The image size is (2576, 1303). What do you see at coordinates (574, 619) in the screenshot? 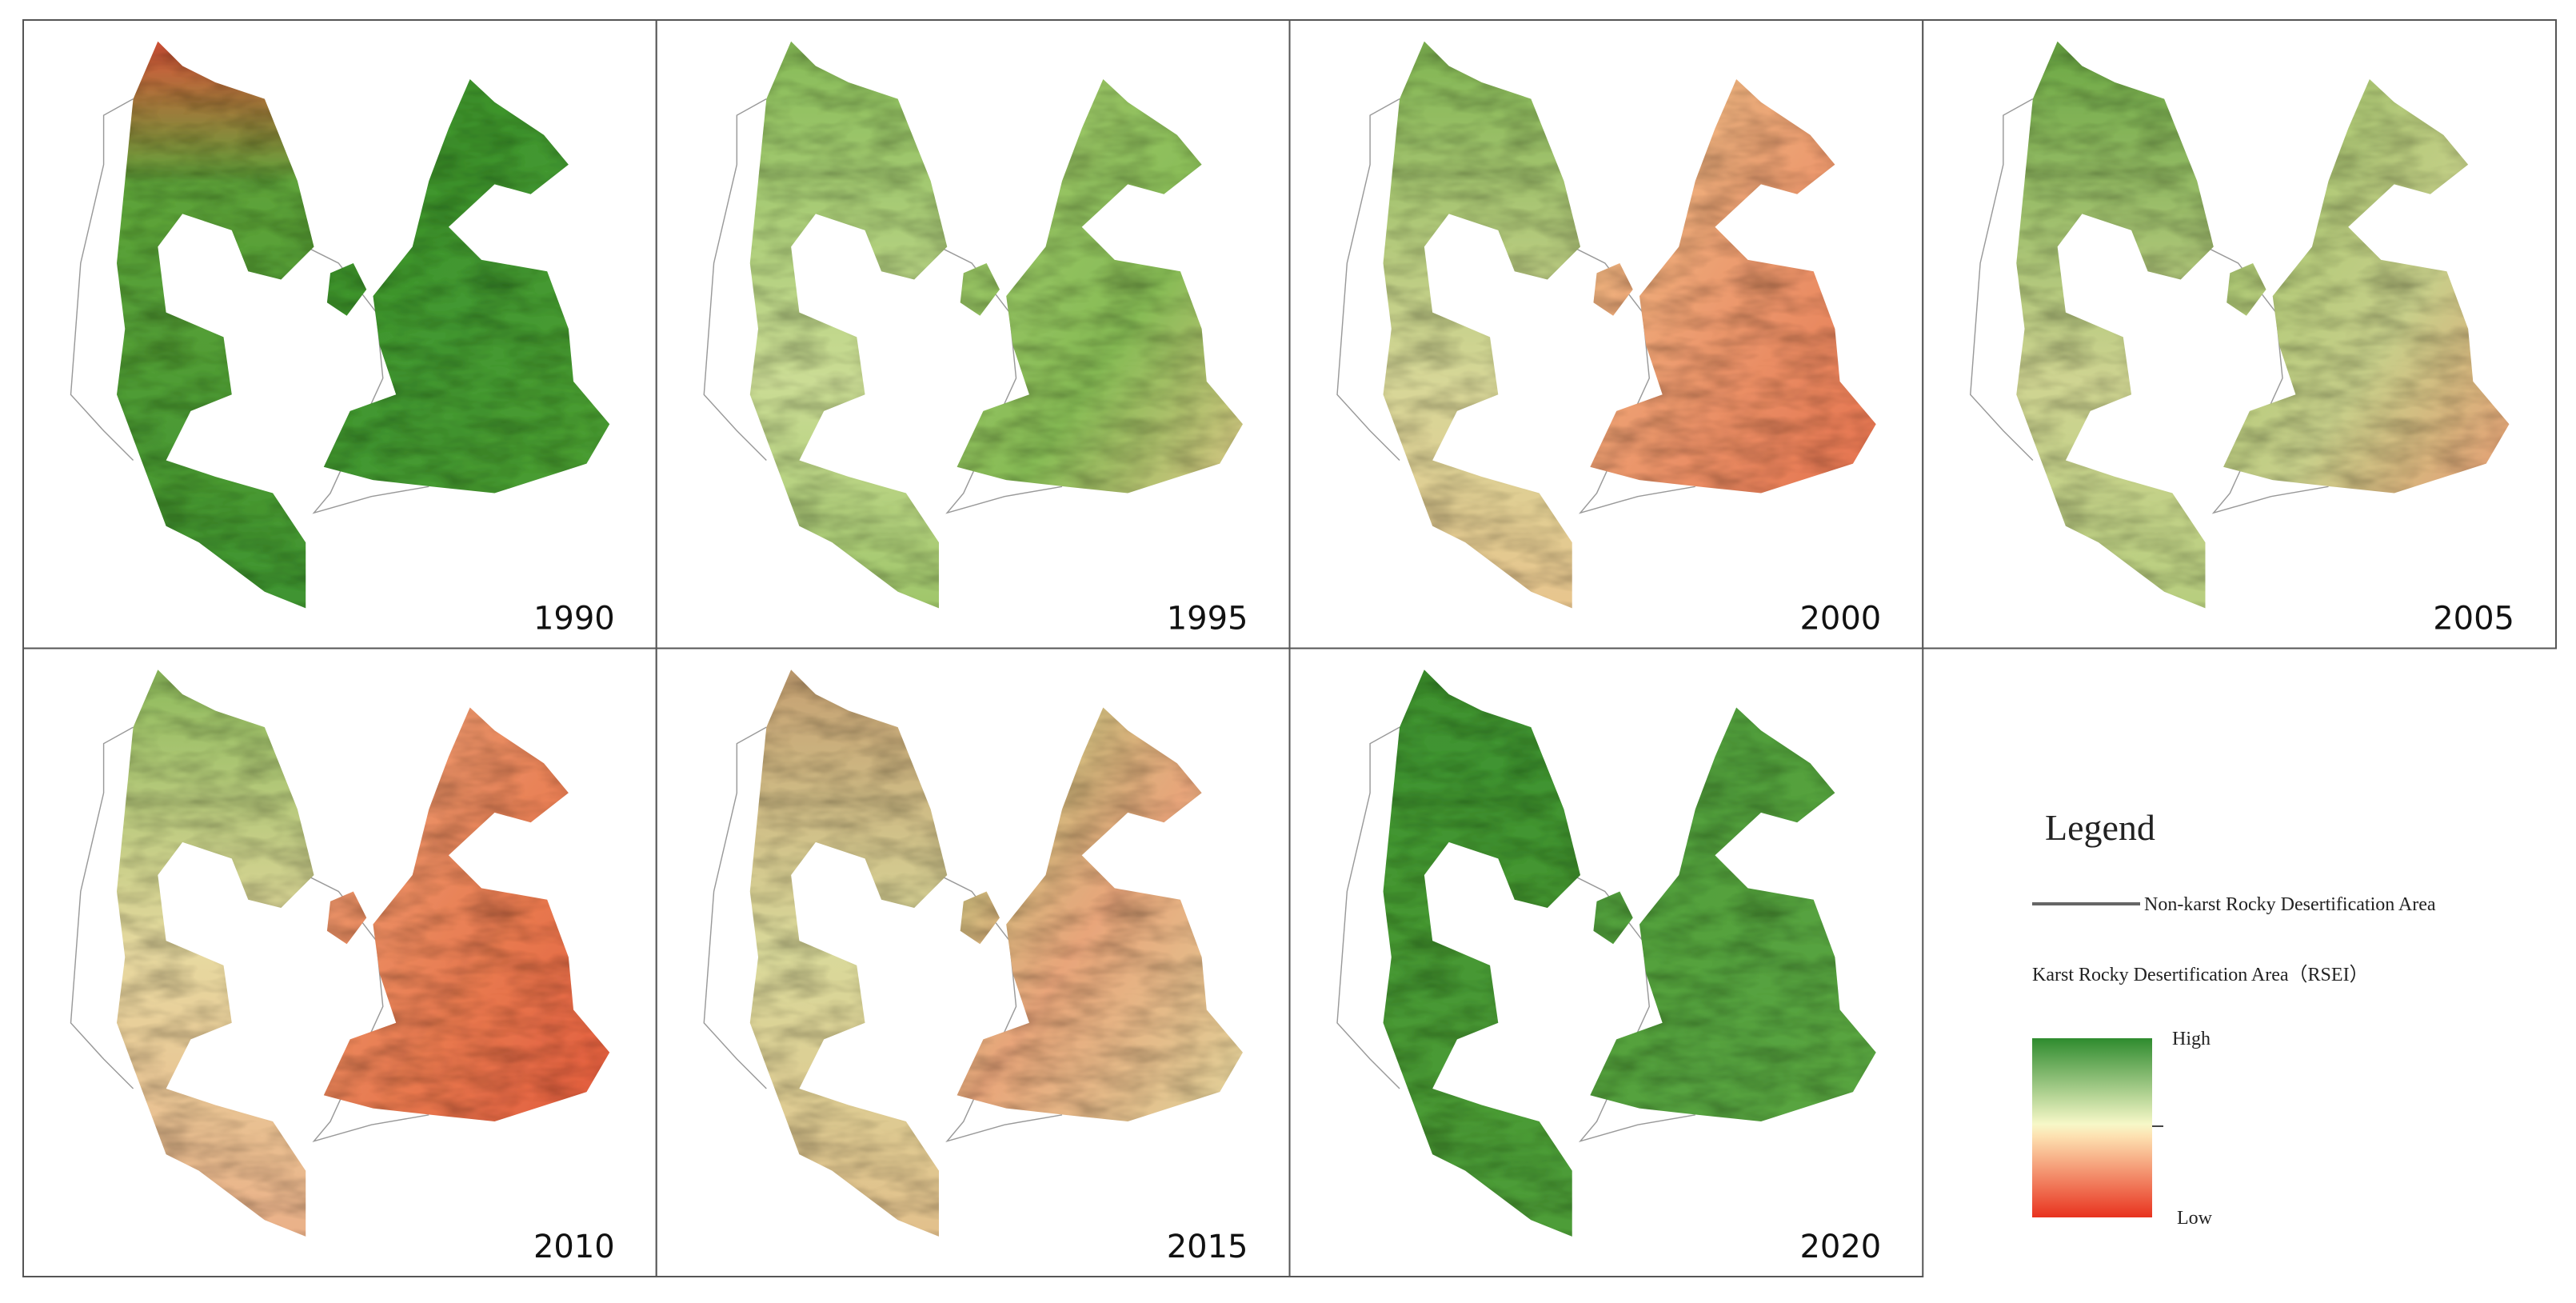
I see `year-label: 1990` at bounding box center [574, 619].